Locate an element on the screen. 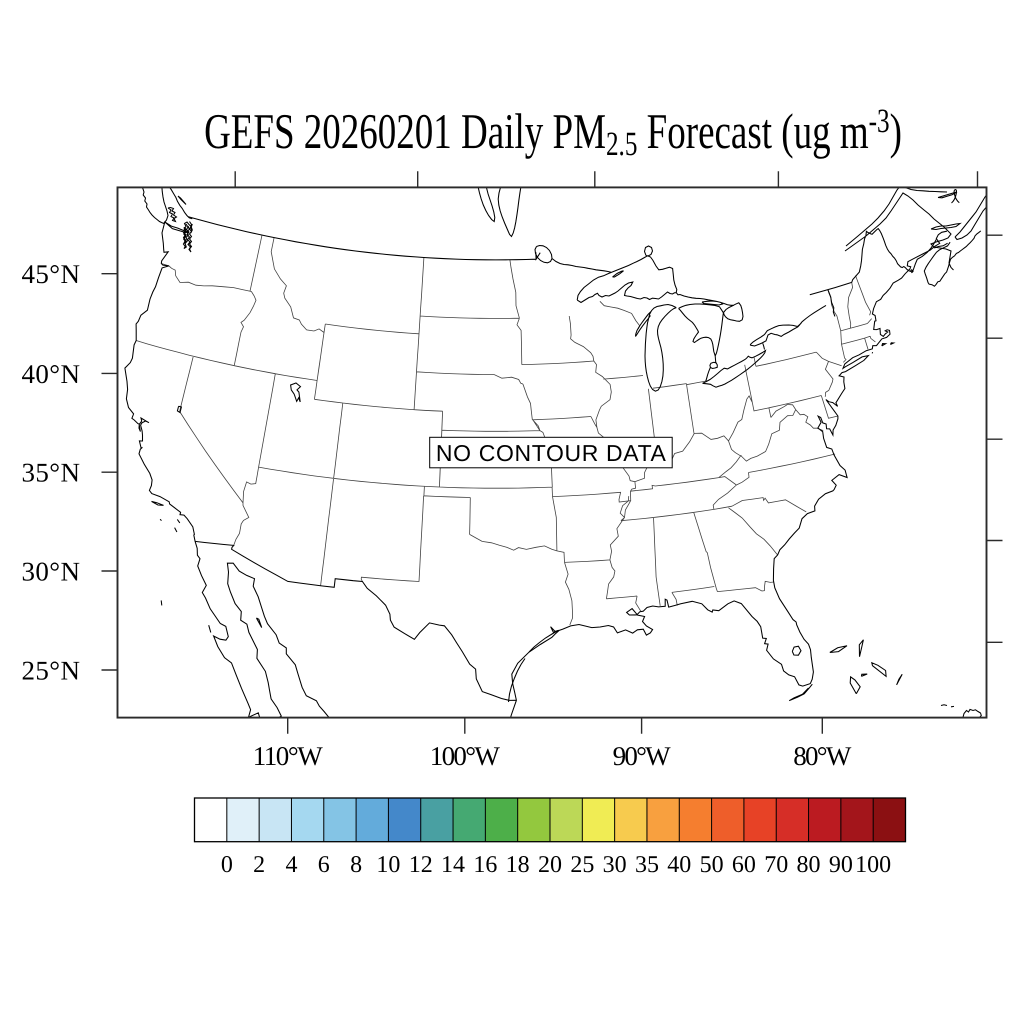 This screenshot has height=1024, width=1024. svg-text: 35 is located at coordinates (647, 865).